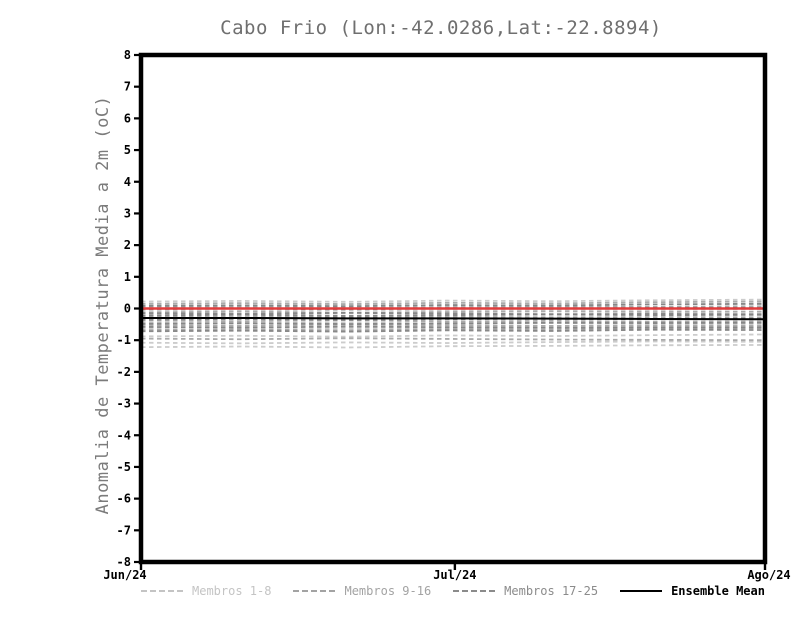 This screenshot has height=618, width=800. Describe the element at coordinates (127, 213) in the screenshot. I see `y-tick-label: 3` at that location.